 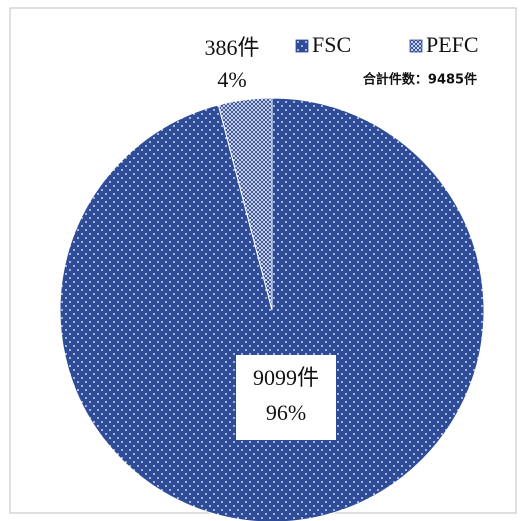 What do you see at coordinates (286, 412) in the screenshot?
I see `percent-label: 96%` at bounding box center [286, 412].